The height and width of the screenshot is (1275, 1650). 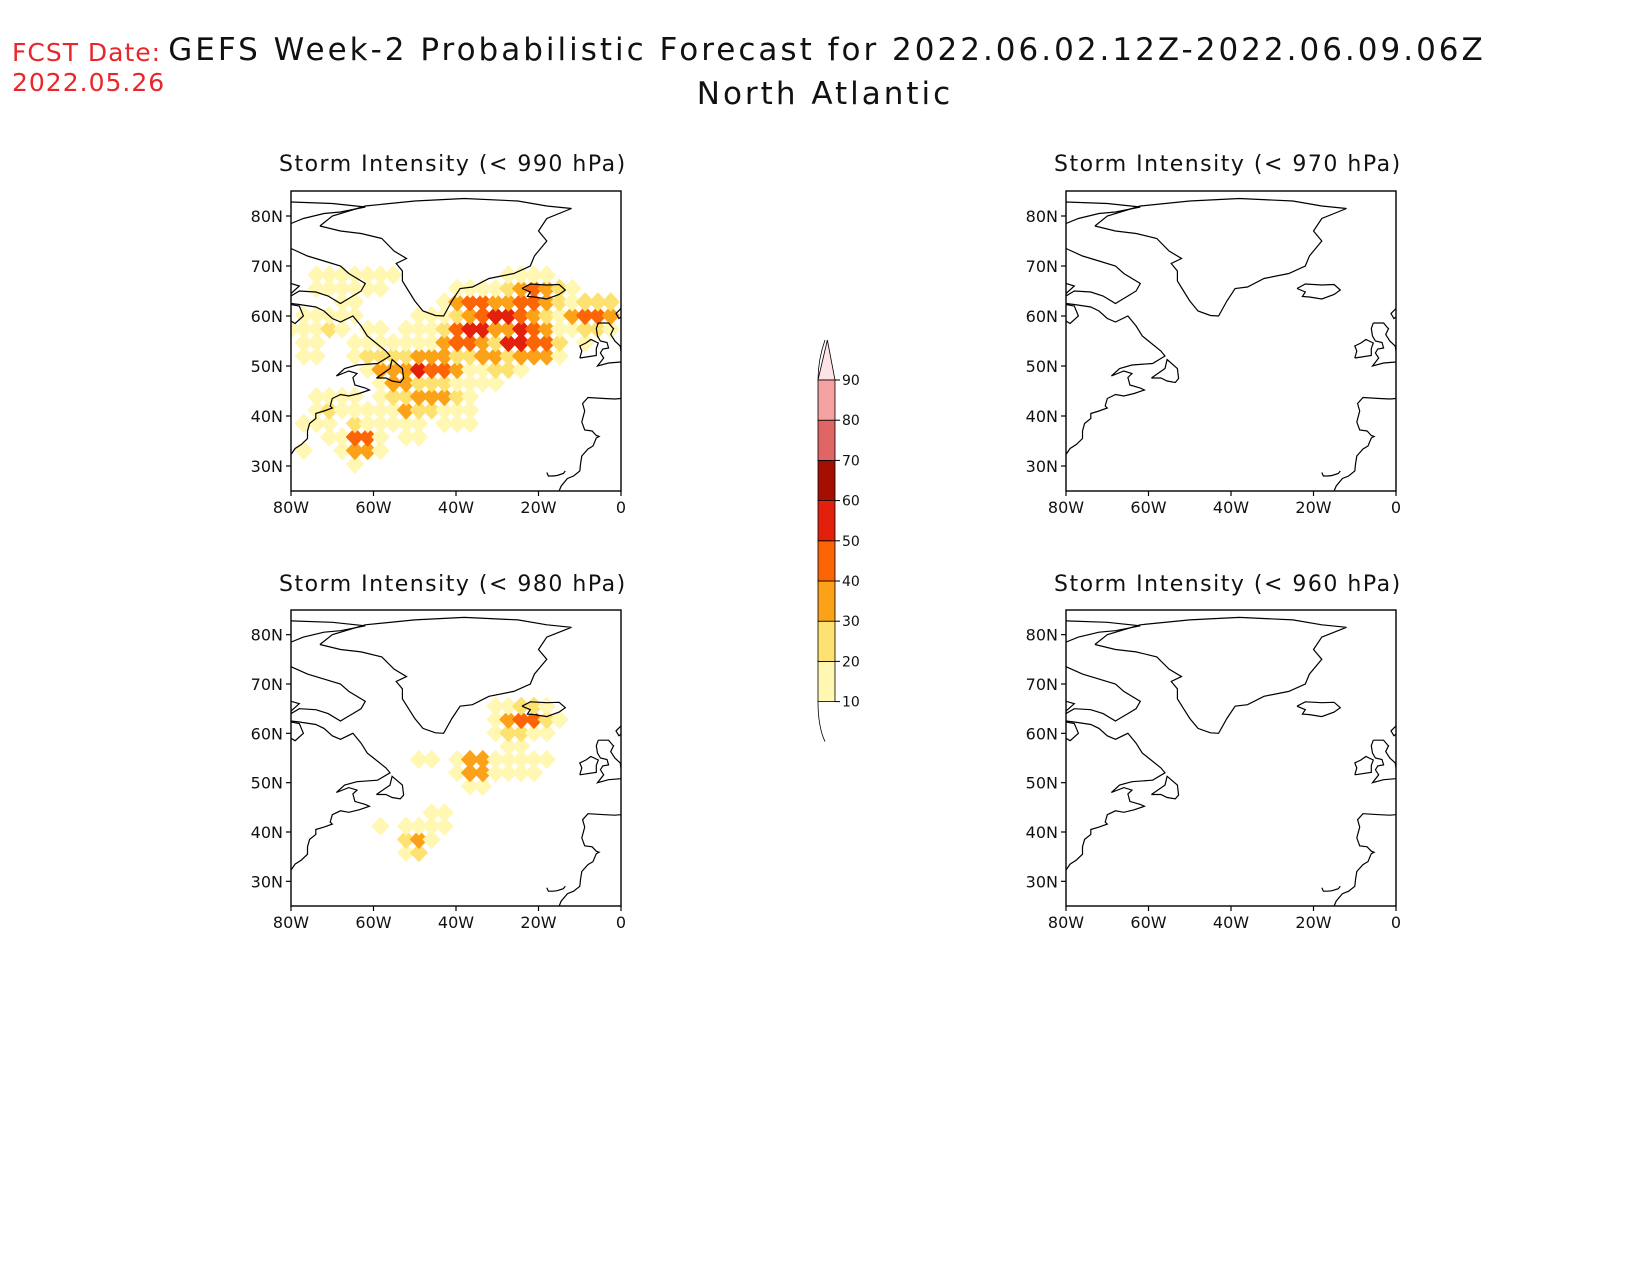 I want to click on probability-field, so click(x=455, y=369).